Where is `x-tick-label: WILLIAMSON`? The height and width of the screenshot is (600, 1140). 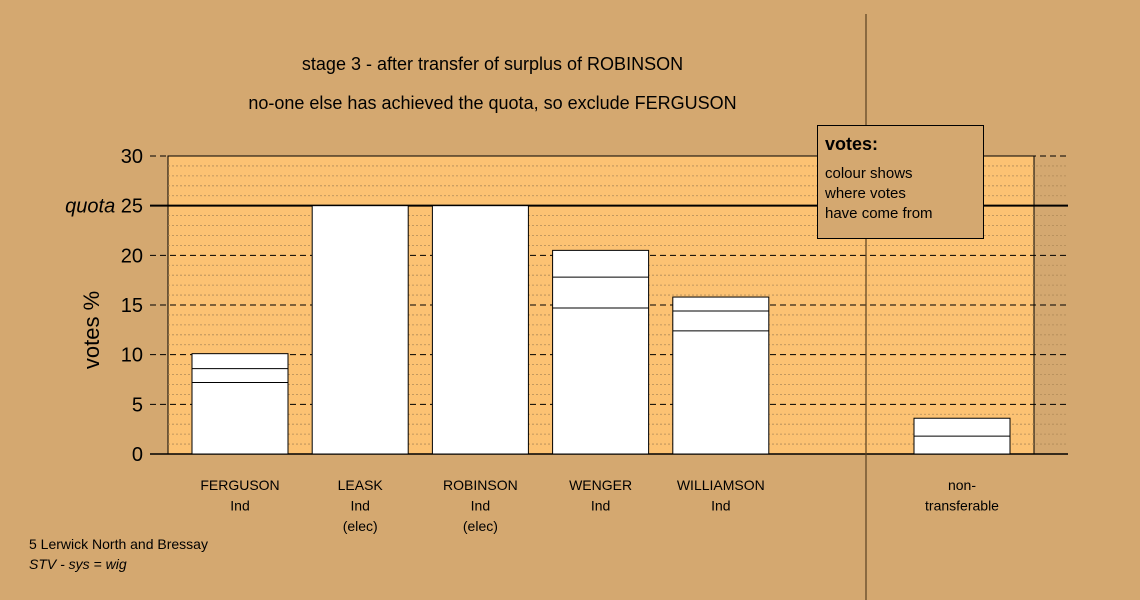 x-tick-label: WILLIAMSON is located at coordinates (721, 485).